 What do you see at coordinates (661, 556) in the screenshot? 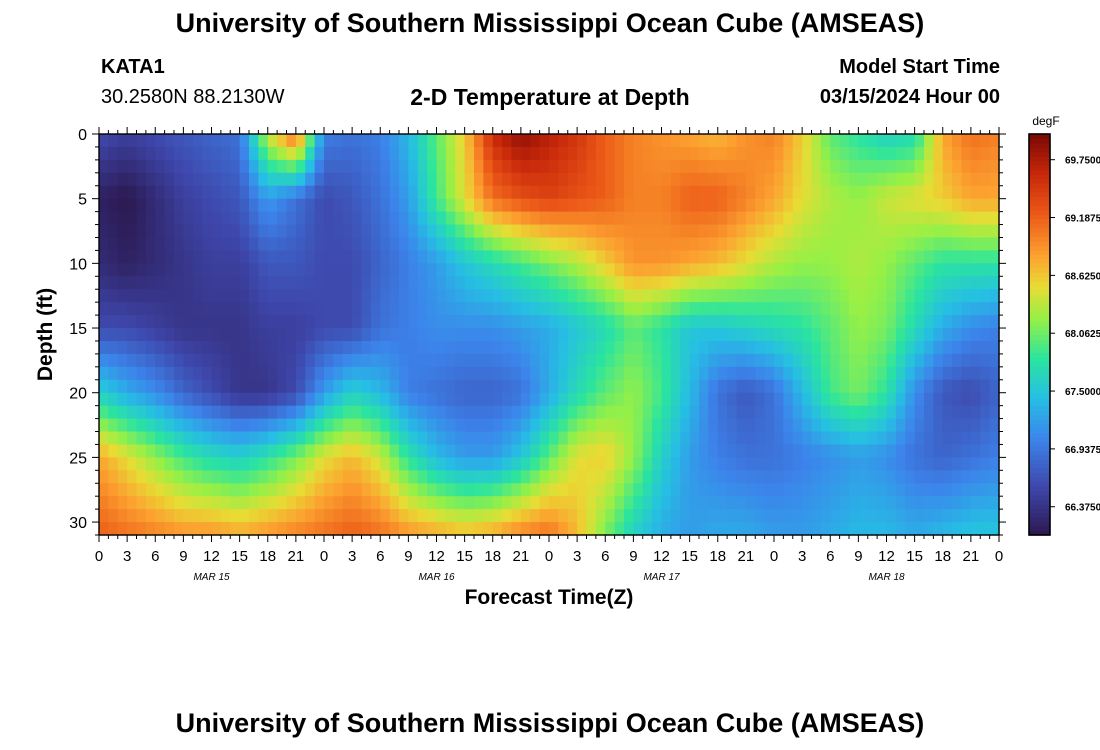
I see `x-tick-label: 12` at bounding box center [661, 556].